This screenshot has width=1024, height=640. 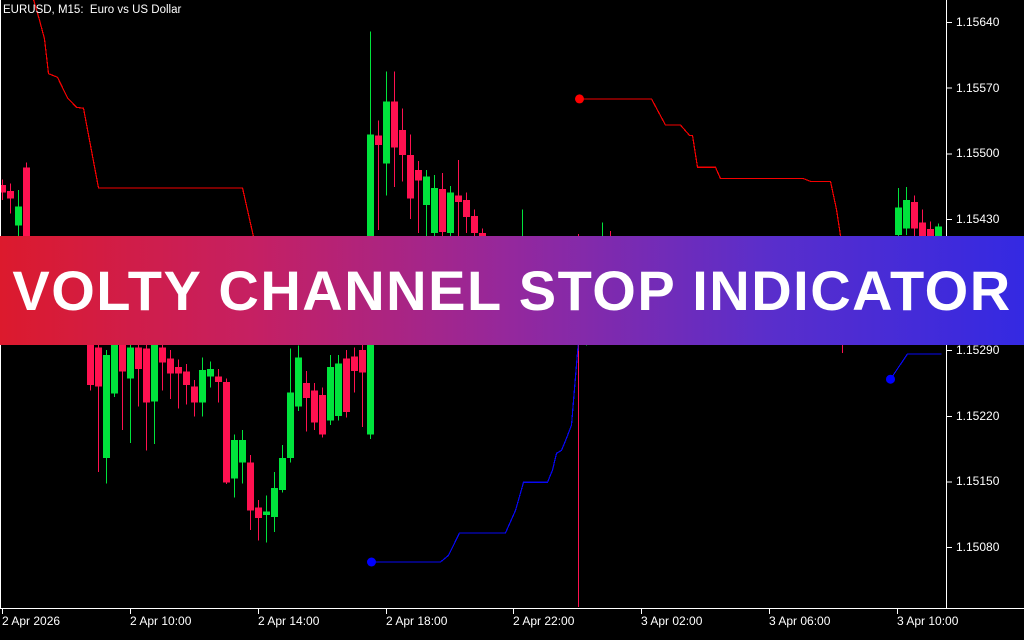 I want to click on time-label: 2 Apr 18:00, so click(x=417, y=621).